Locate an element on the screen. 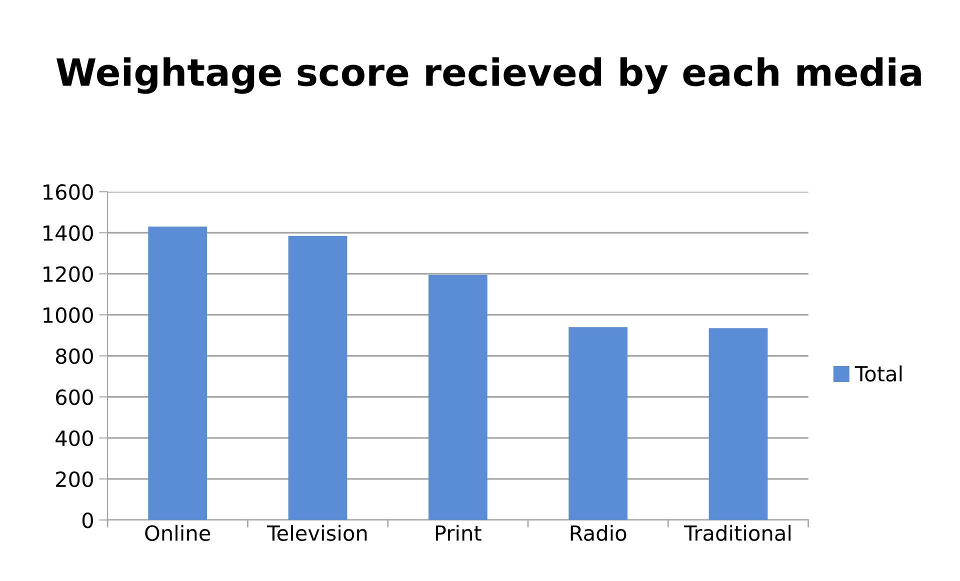  chart-title: Weightage score recieved by each media is located at coordinates (488, 75).